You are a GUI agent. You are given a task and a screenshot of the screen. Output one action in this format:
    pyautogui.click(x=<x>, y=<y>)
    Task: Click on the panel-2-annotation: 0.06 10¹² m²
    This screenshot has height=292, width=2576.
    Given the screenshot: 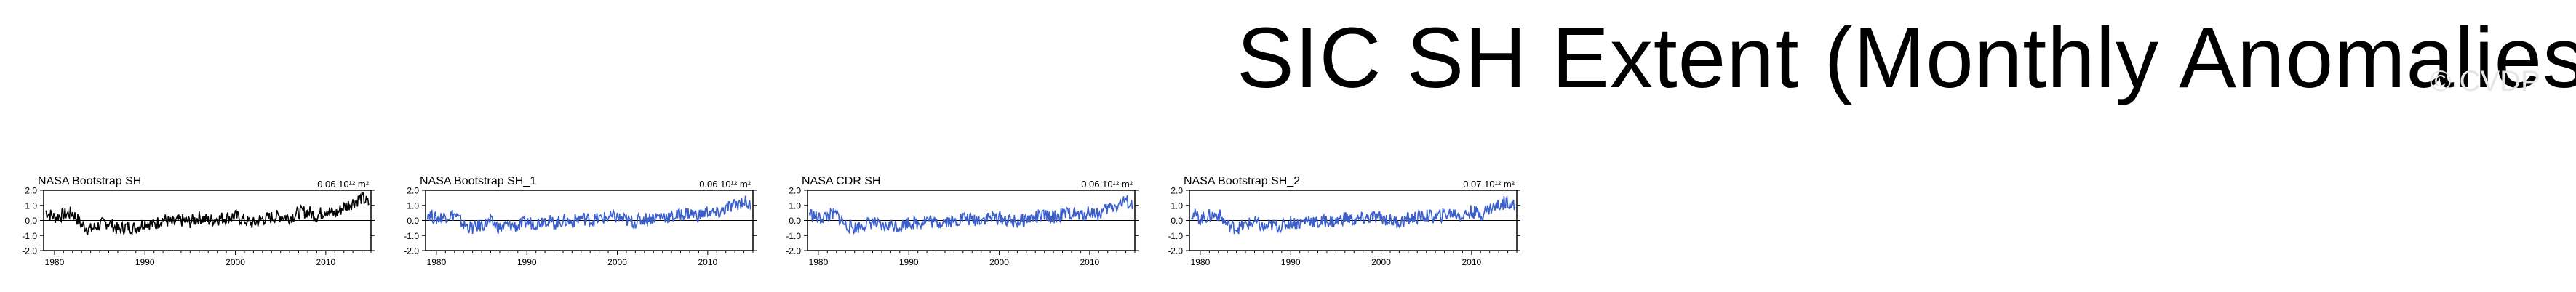 What is the action you would take?
    pyautogui.click(x=725, y=184)
    